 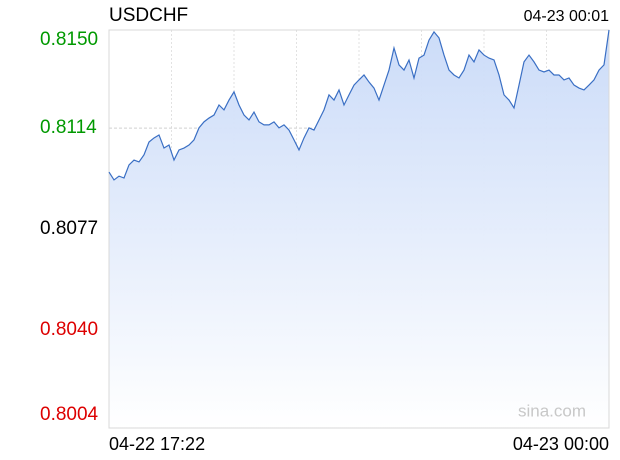 I want to click on y-tick-label: 0.8077, so click(x=69, y=228).